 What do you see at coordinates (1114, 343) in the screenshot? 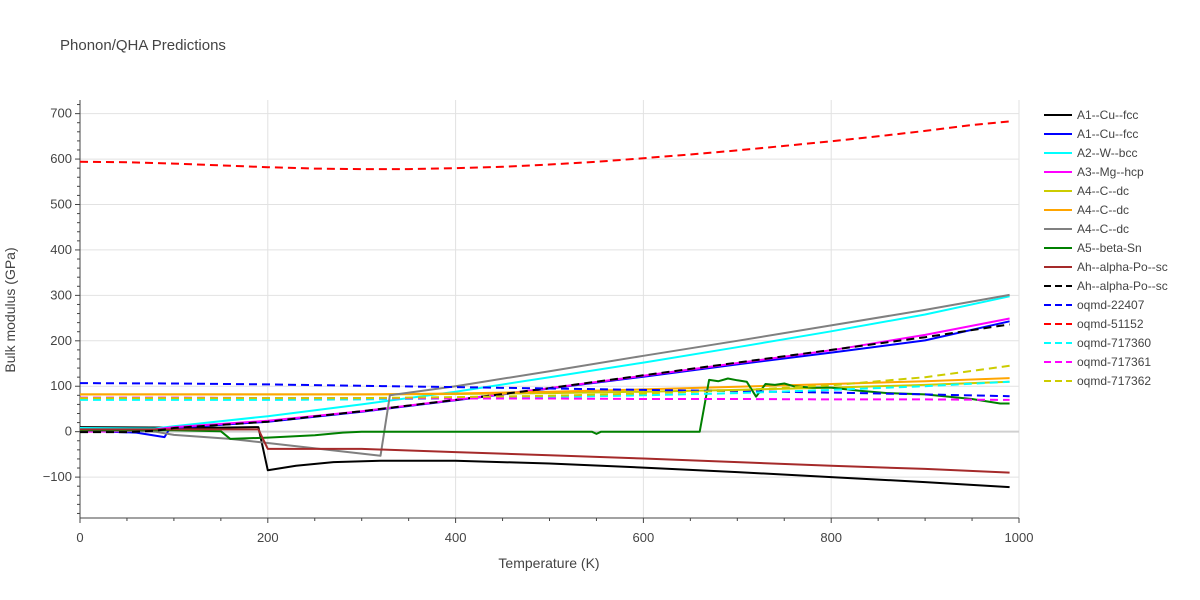
I see `legend-label: oqmd-717360` at bounding box center [1114, 343].